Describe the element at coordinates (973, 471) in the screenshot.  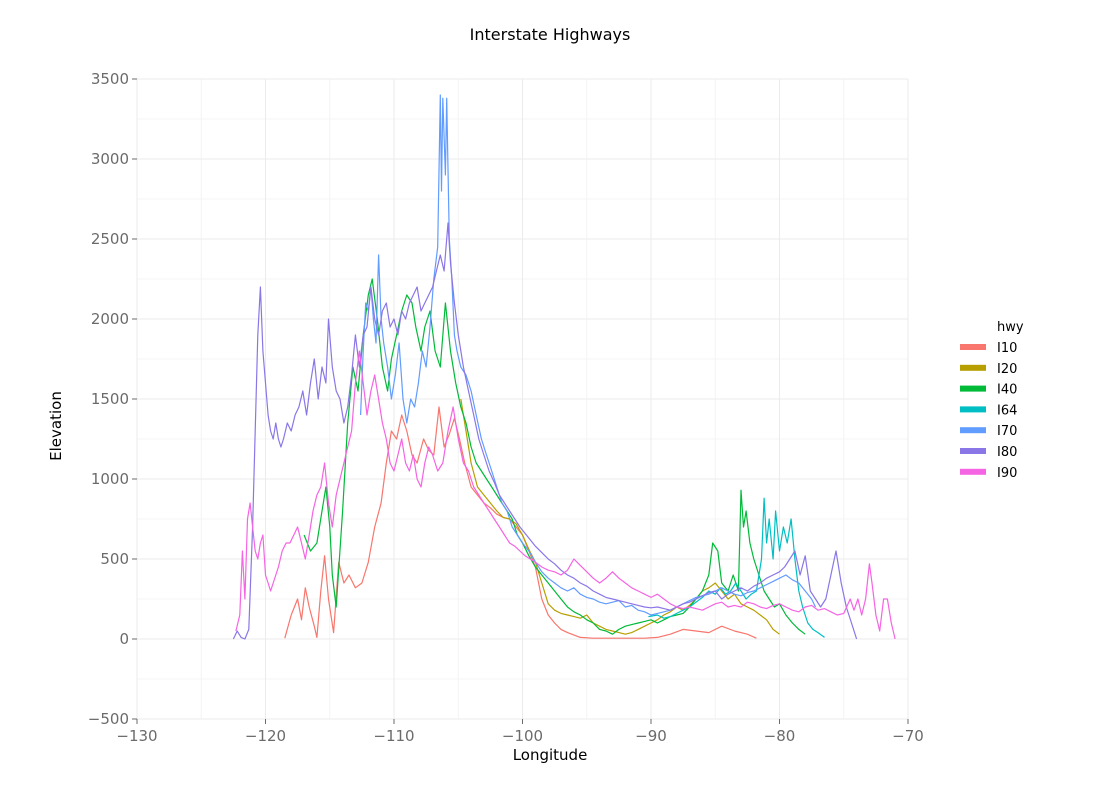
I see `legend-swatch-i90` at that location.